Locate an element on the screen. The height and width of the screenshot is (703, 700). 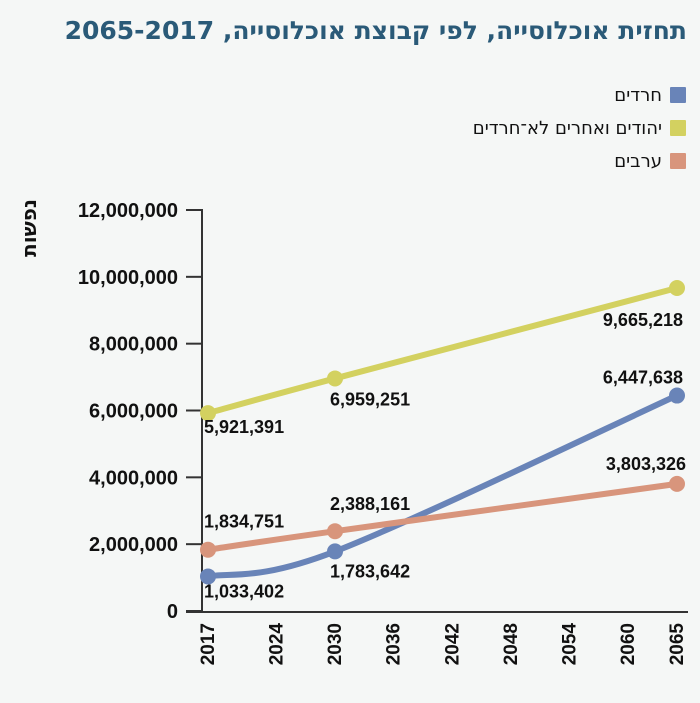
legend-item-jews-non-haredi: יהודים ואחרים לא־חרדים is located at coordinates (579, 128).